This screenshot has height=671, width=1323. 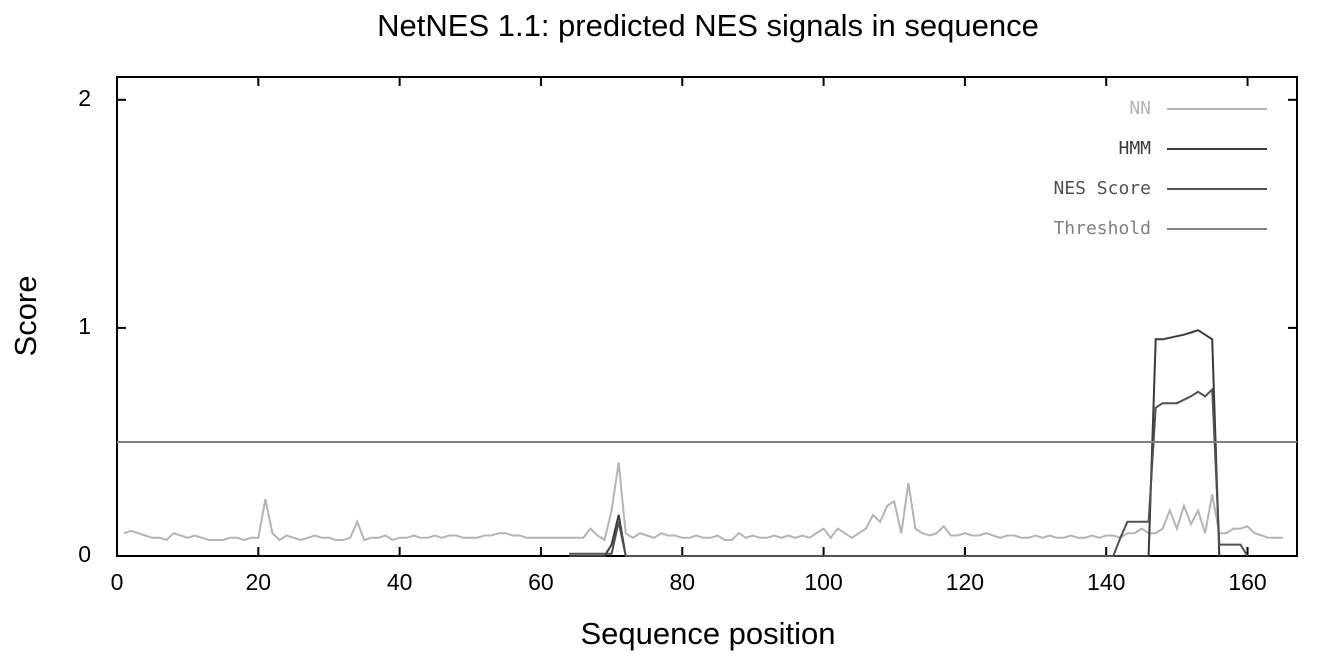 What do you see at coordinates (1134, 148) in the screenshot?
I see `legend-label: HMM` at bounding box center [1134, 148].